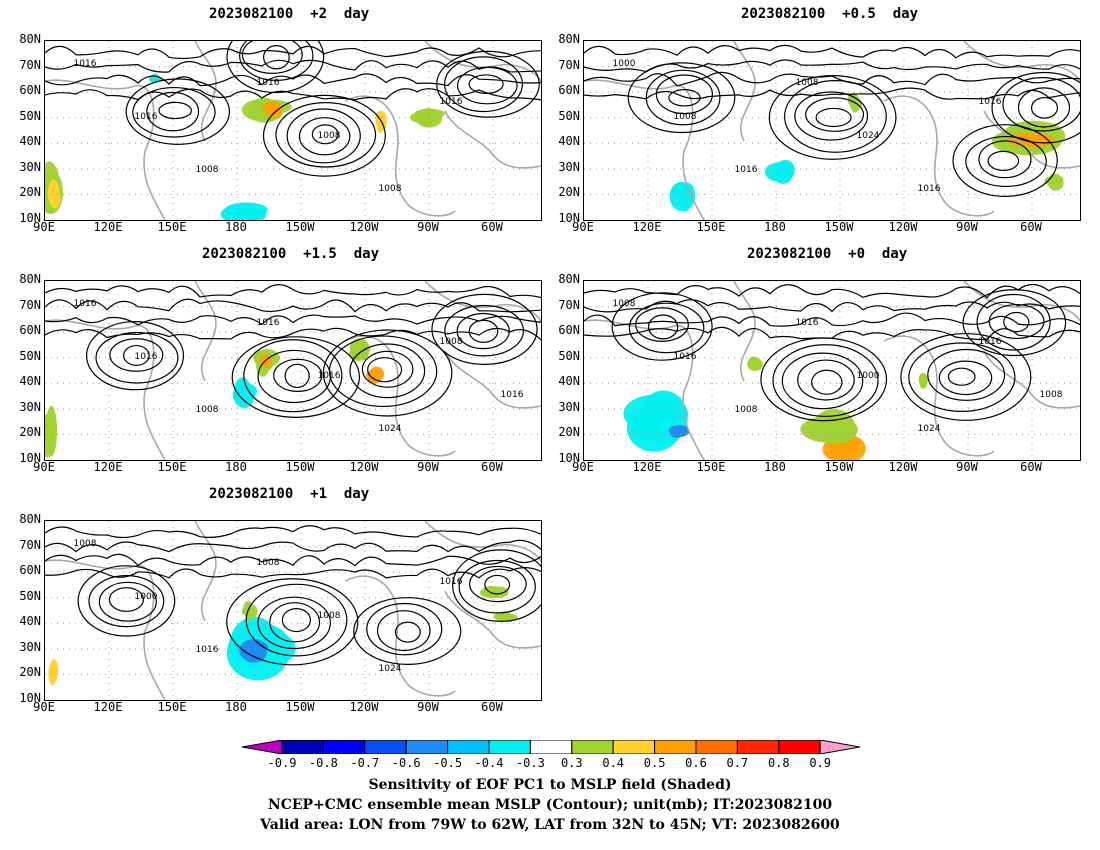  I want to click on map-svg: 1016 1016 1008 1016 1008 1008 1016, so click(293, 130).